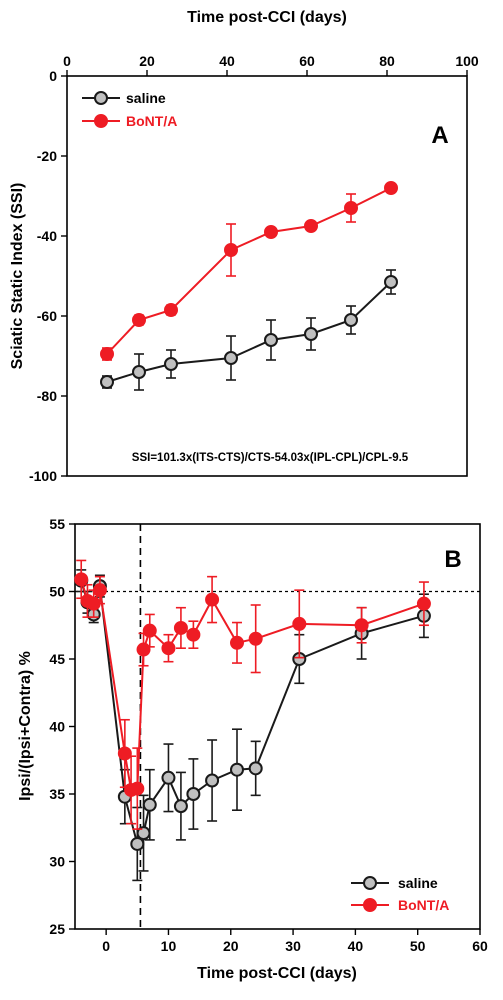 The width and height of the screenshot is (503, 1000). I want to click on y-tick-label: -60, so click(47, 316).